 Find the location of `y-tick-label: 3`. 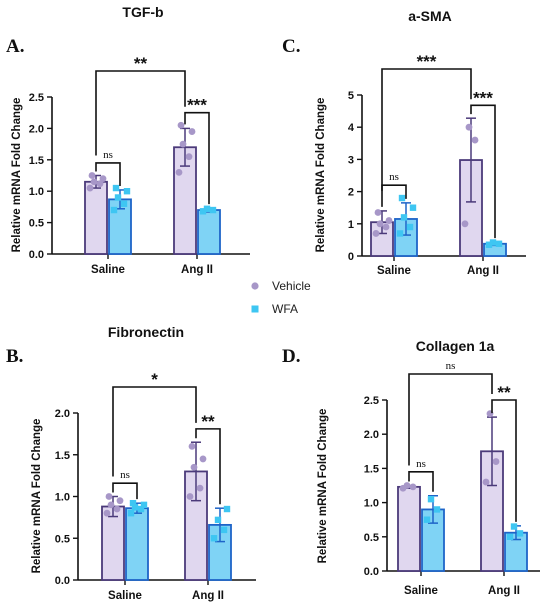

y-tick-label: 3 is located at coordinates (351, 160).